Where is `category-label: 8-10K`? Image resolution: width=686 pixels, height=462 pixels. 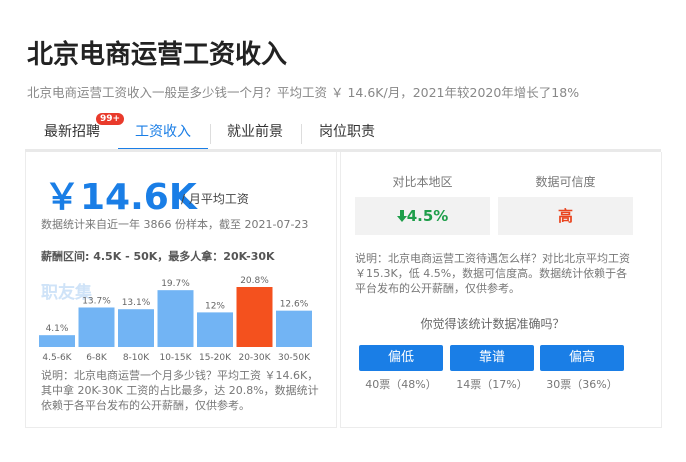
category-label: 8-10K is located at coordinates (136, 358).